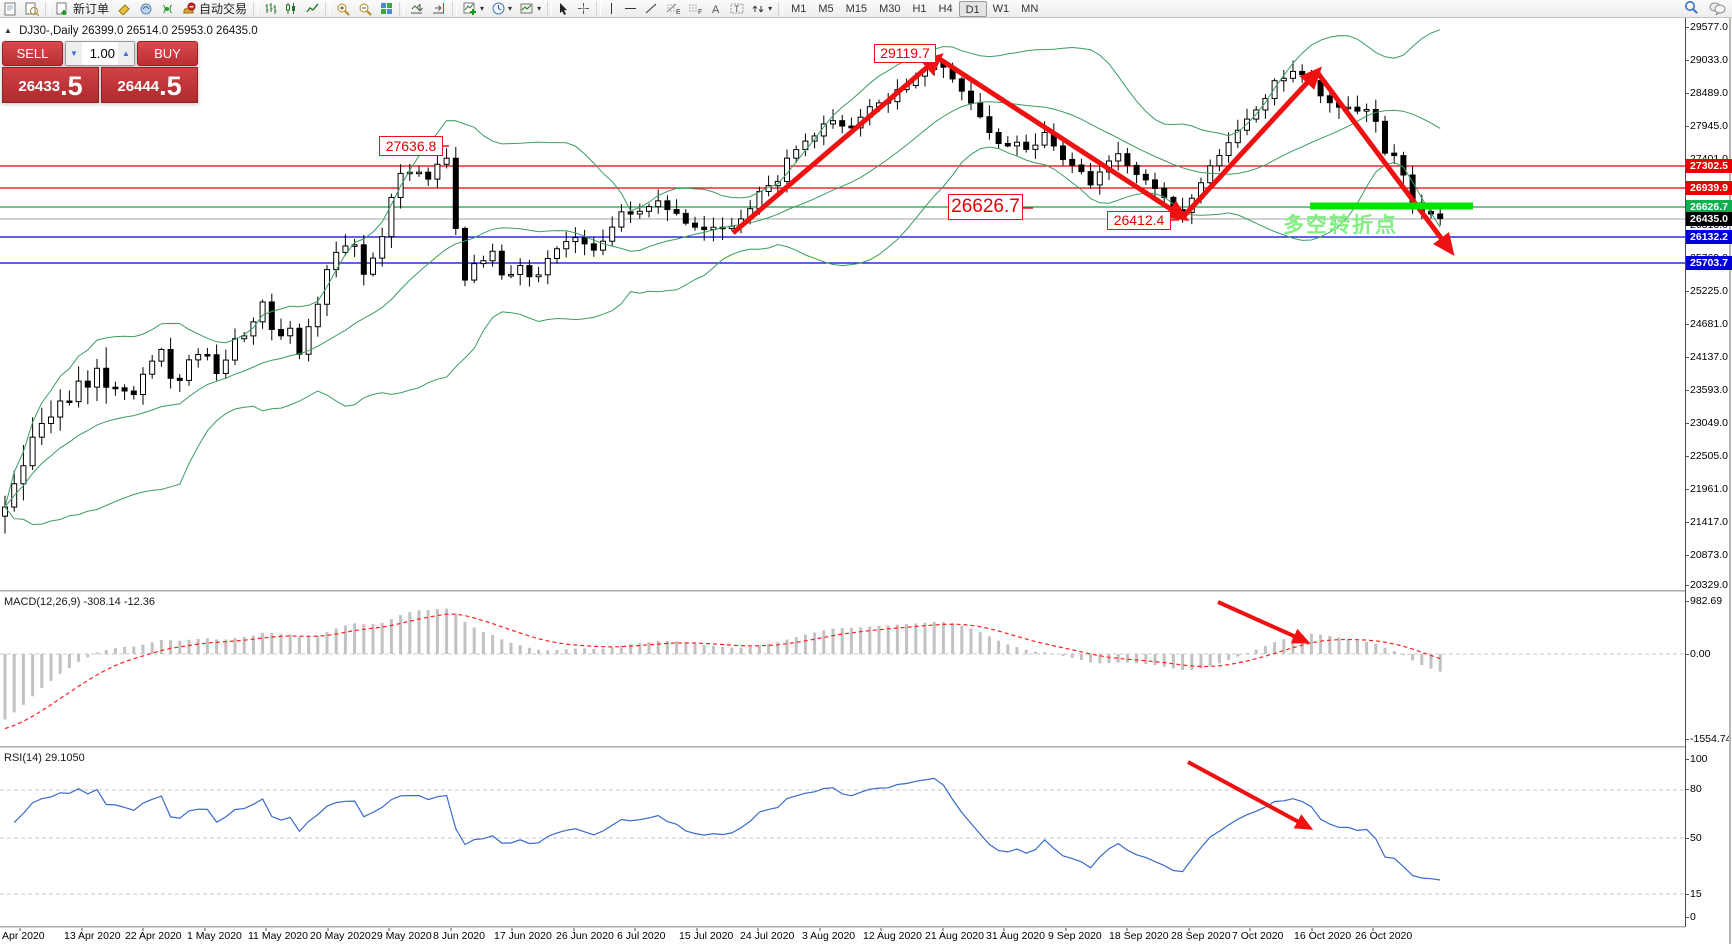  What do you see at coordinates (842, 591) in the screenshot?
I see `macd-panel-separator` at bounding box center [842, 591].